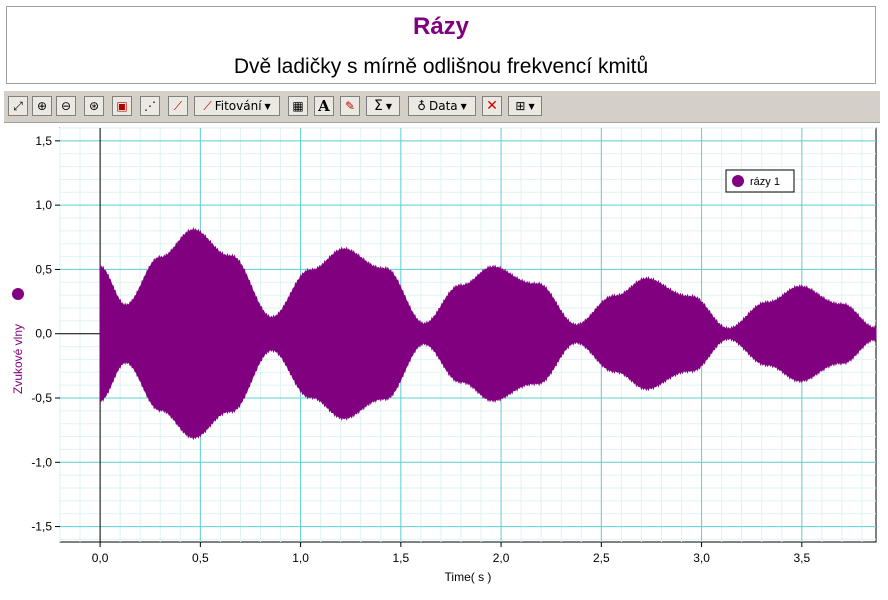  I want to click on y-tick-label: -0,5, so click(41, 398).